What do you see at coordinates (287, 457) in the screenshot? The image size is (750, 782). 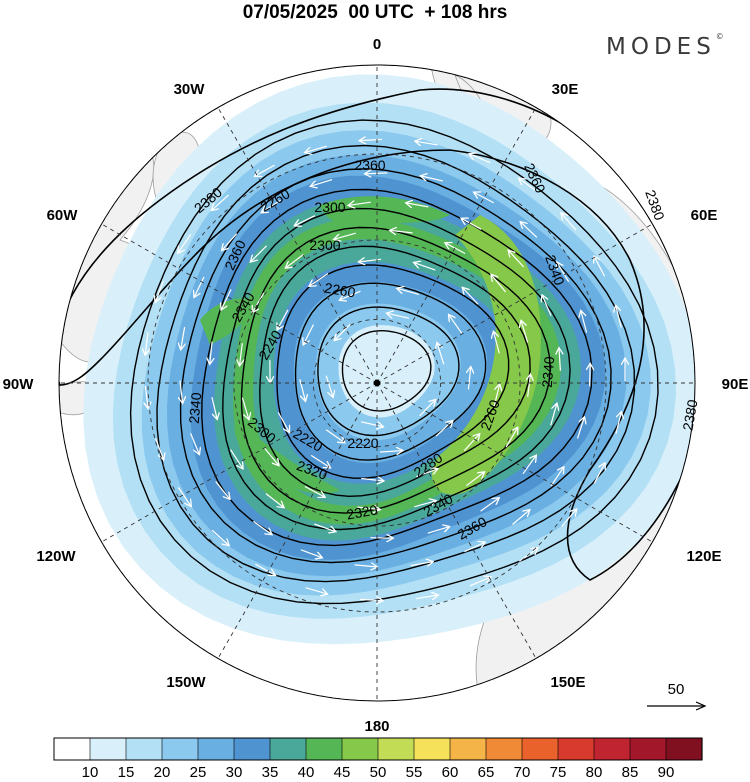 I see `jet-core` at bounding box center [287, 457].